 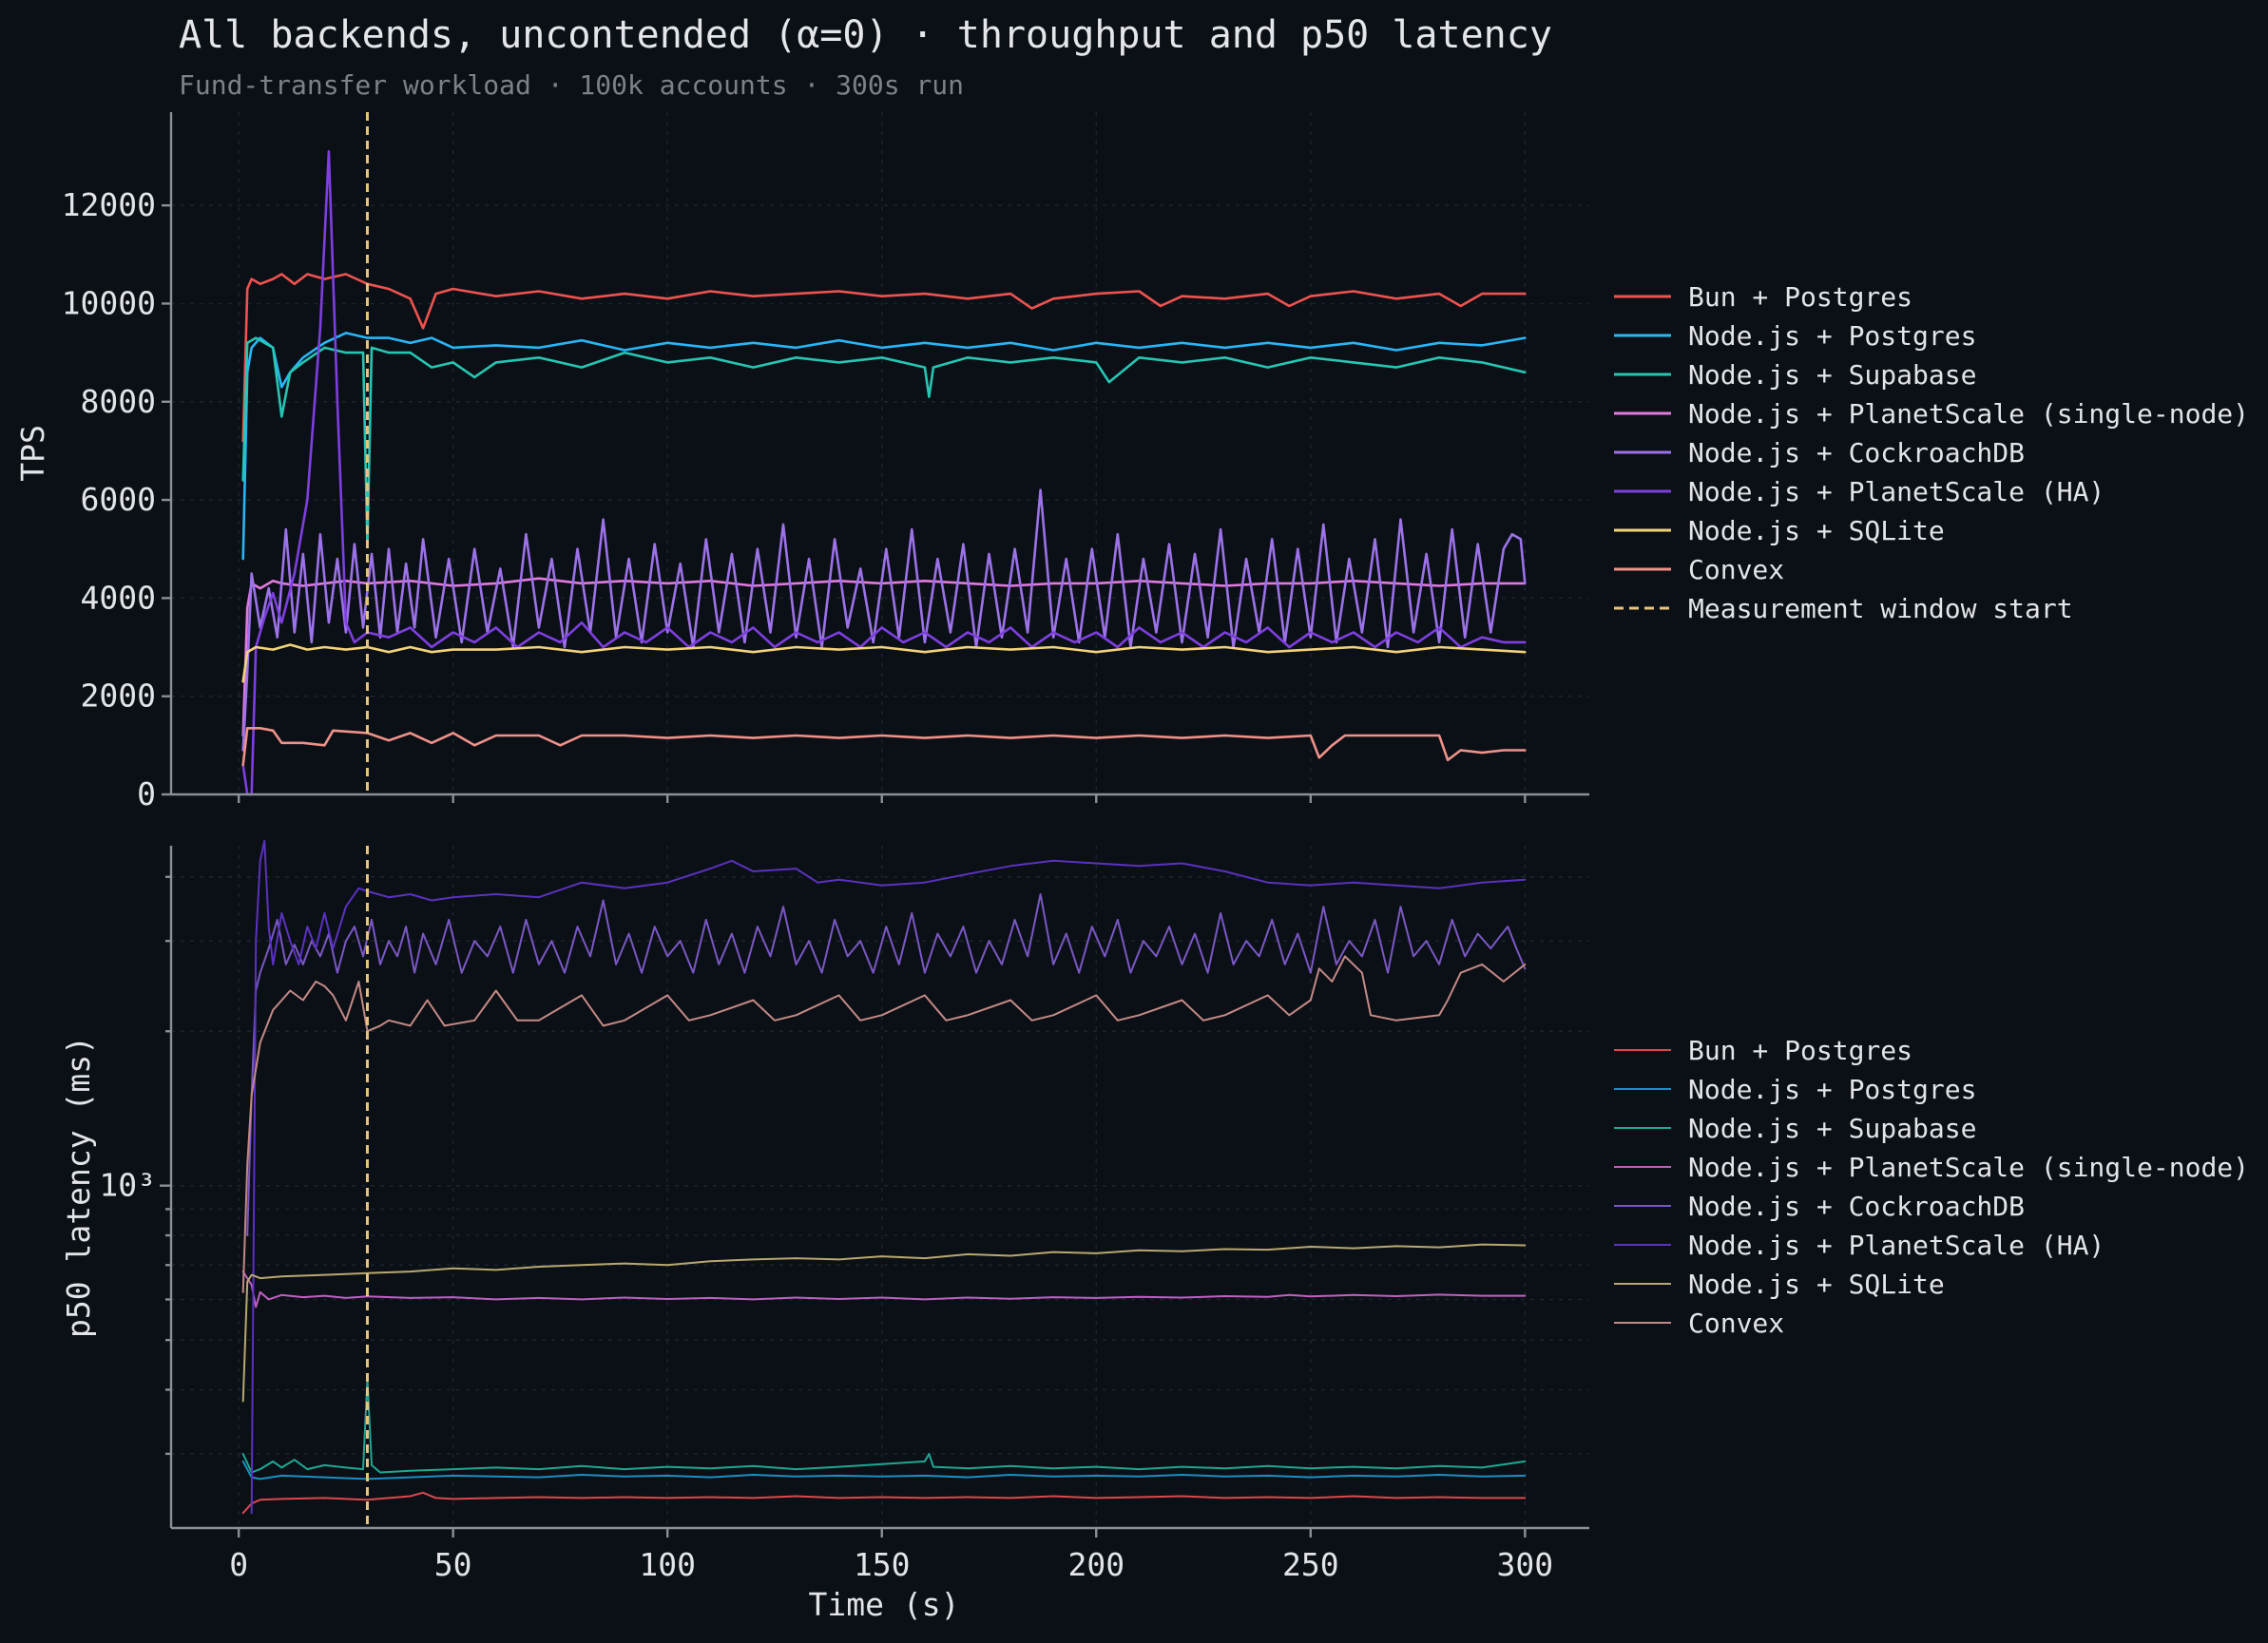 I want to click on latency-series-bun-postgres, so click(x=884, y=1503).